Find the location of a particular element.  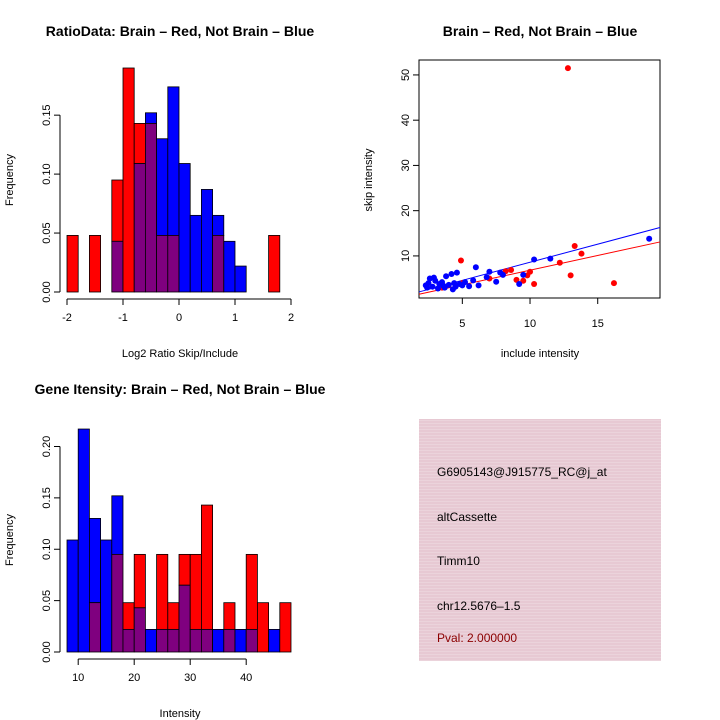

scatter-axes: 5 10 15 10 20 30 40 50 is located at coordinates (502, 199).